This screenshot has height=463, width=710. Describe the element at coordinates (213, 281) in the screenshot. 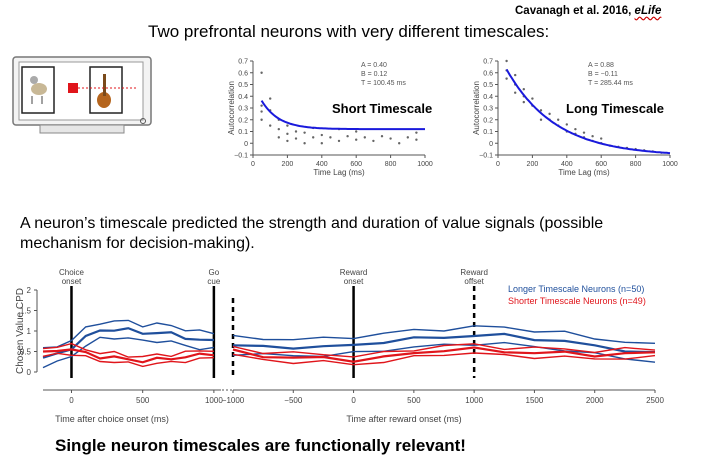

I see `event-label: cue` at that location.